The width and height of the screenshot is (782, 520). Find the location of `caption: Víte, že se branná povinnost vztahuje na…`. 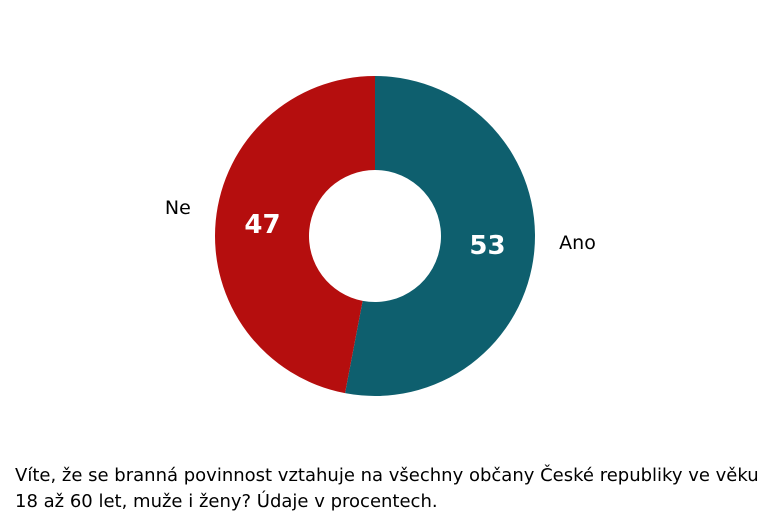

caption: Víte, že se branná povinnost vztahuje na… is located at coordinates (387, 488).